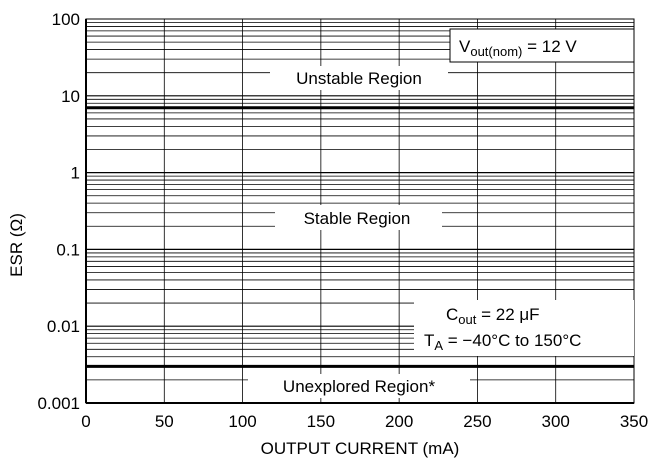 The height and width of the screenshot is (465, 654). I want to click on y-tick-label: 1, so click(75, 173).